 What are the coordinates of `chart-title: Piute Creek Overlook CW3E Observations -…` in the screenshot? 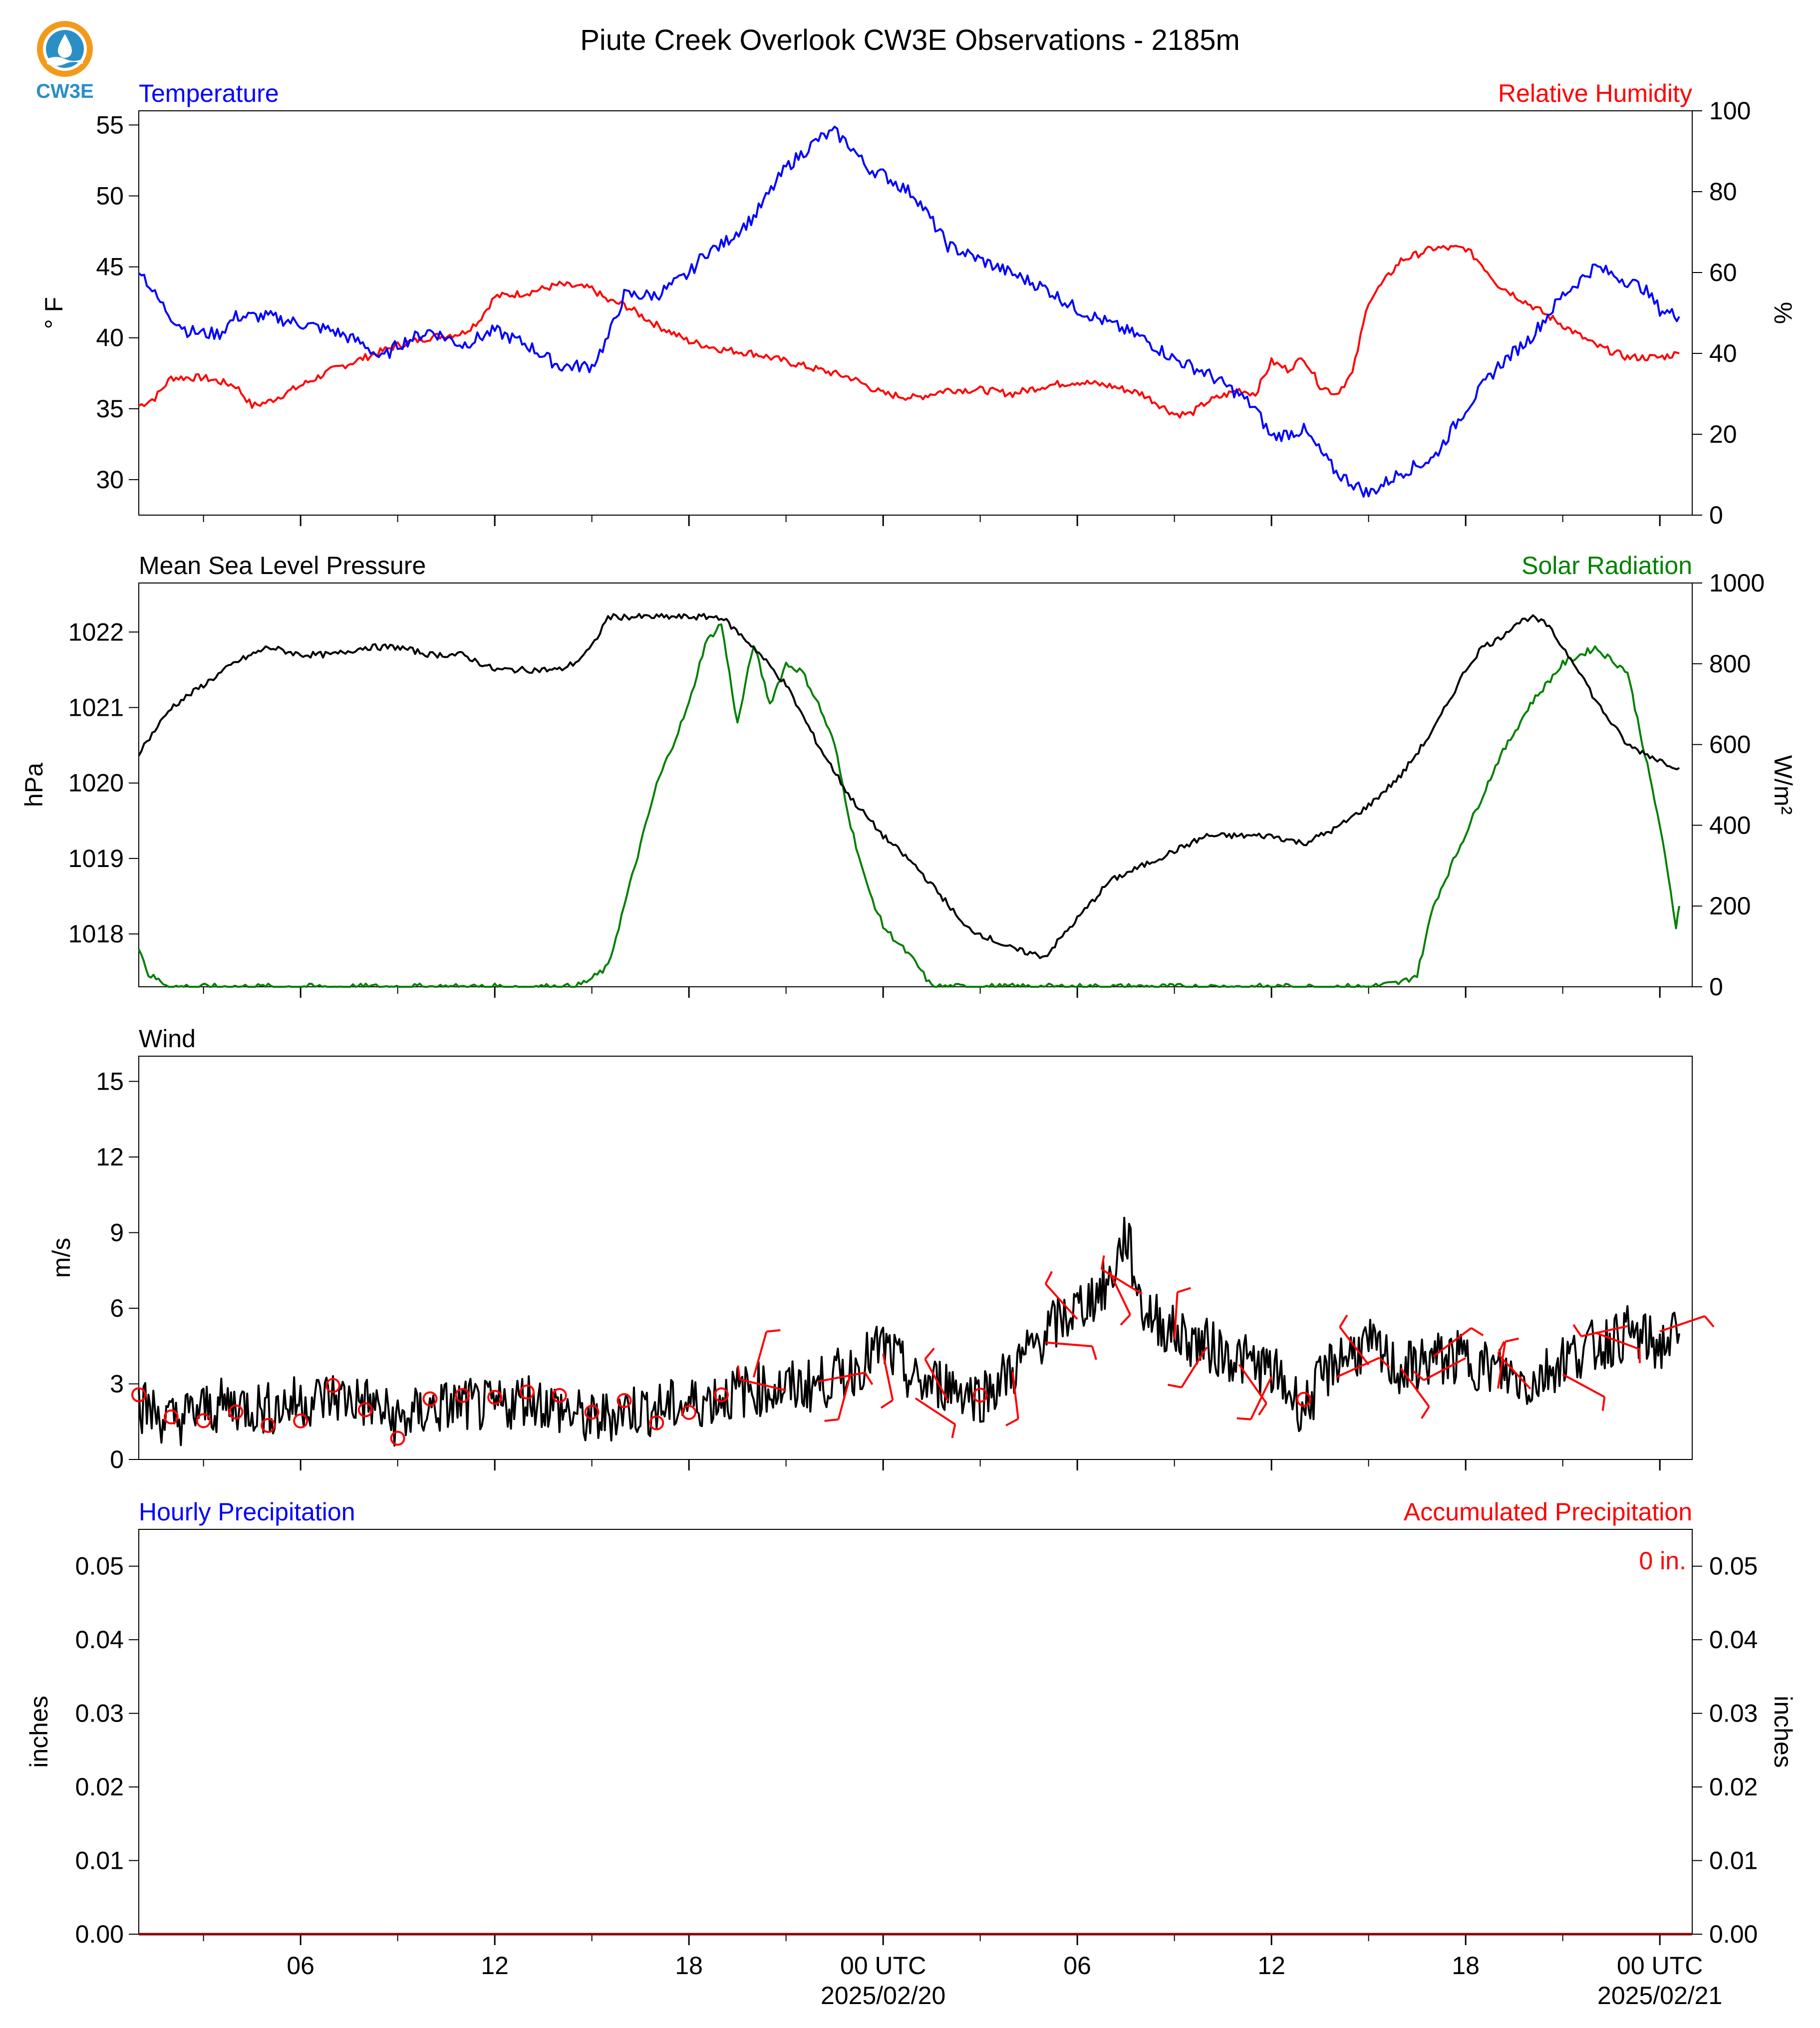 It's located at (910, 40).